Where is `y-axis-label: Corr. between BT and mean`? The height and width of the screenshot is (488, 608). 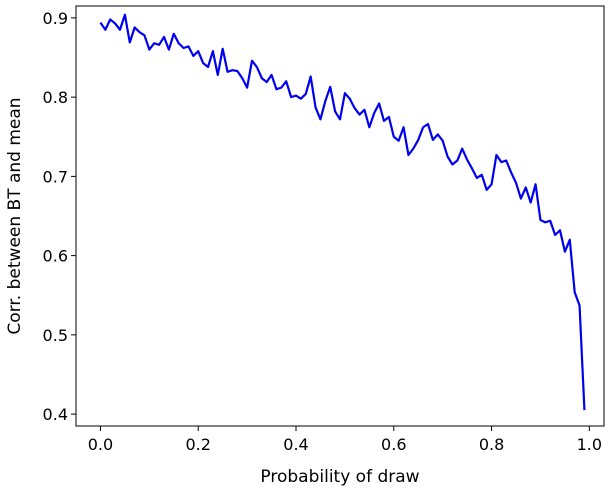
y-axis-label: Corr. between BT and mean is located at coordinates (15, 215).